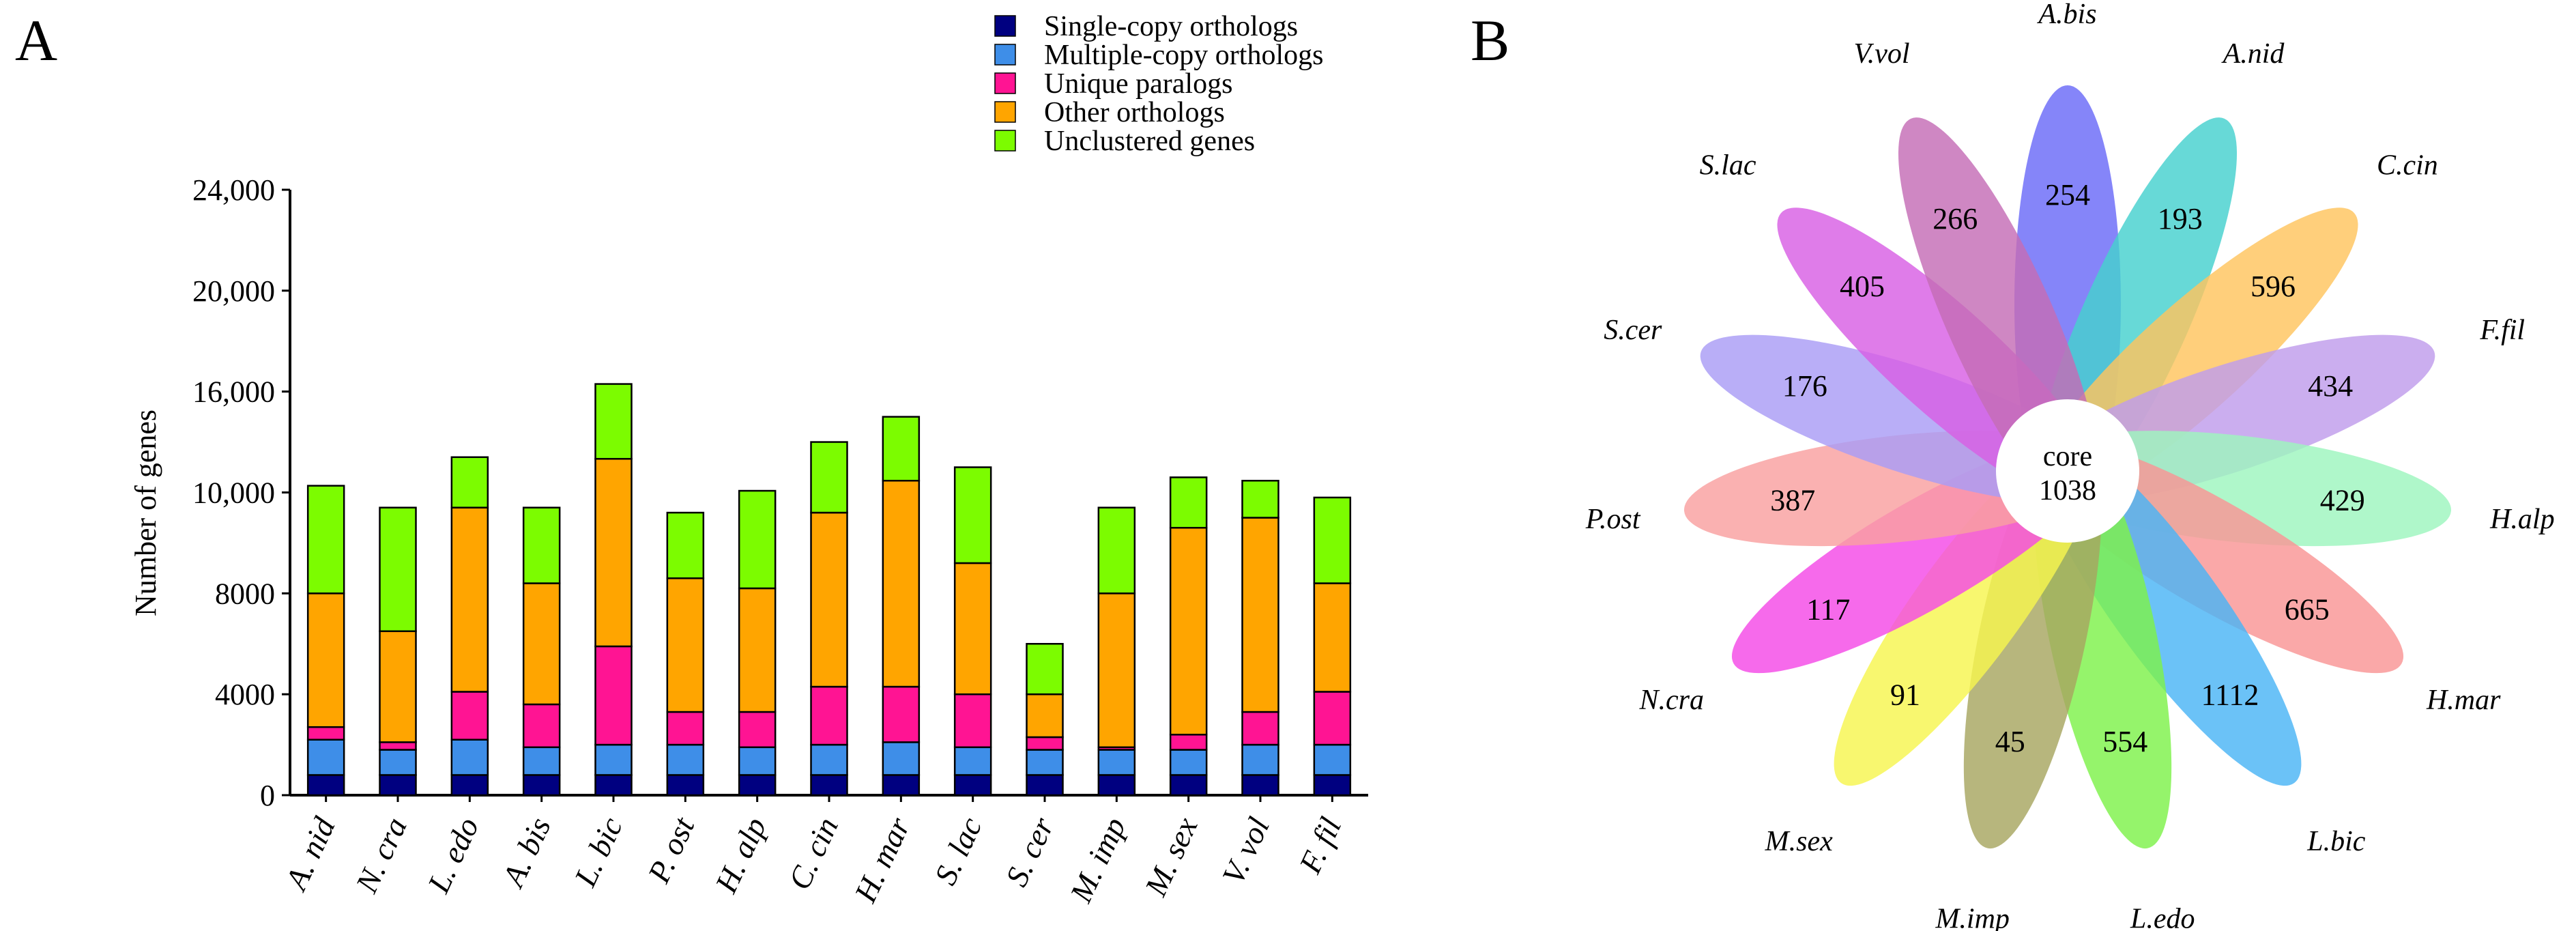 This screenshot has width=2576, height=931. I want to click on x-category-label: L. edo, so click(452, 855).